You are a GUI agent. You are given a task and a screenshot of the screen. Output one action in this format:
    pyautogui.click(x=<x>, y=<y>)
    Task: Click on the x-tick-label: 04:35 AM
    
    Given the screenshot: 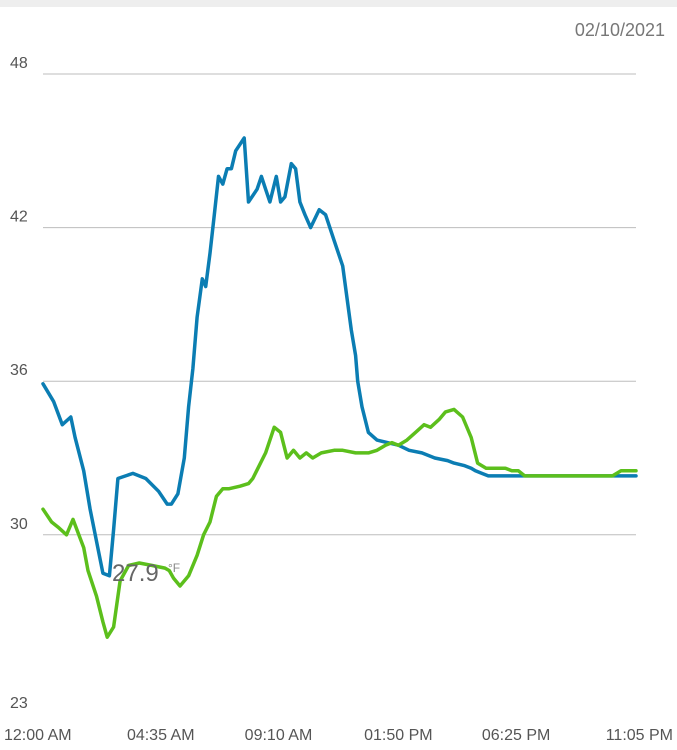 What is the action you would take?
    pyautogui.click(x=161, y=735)
    